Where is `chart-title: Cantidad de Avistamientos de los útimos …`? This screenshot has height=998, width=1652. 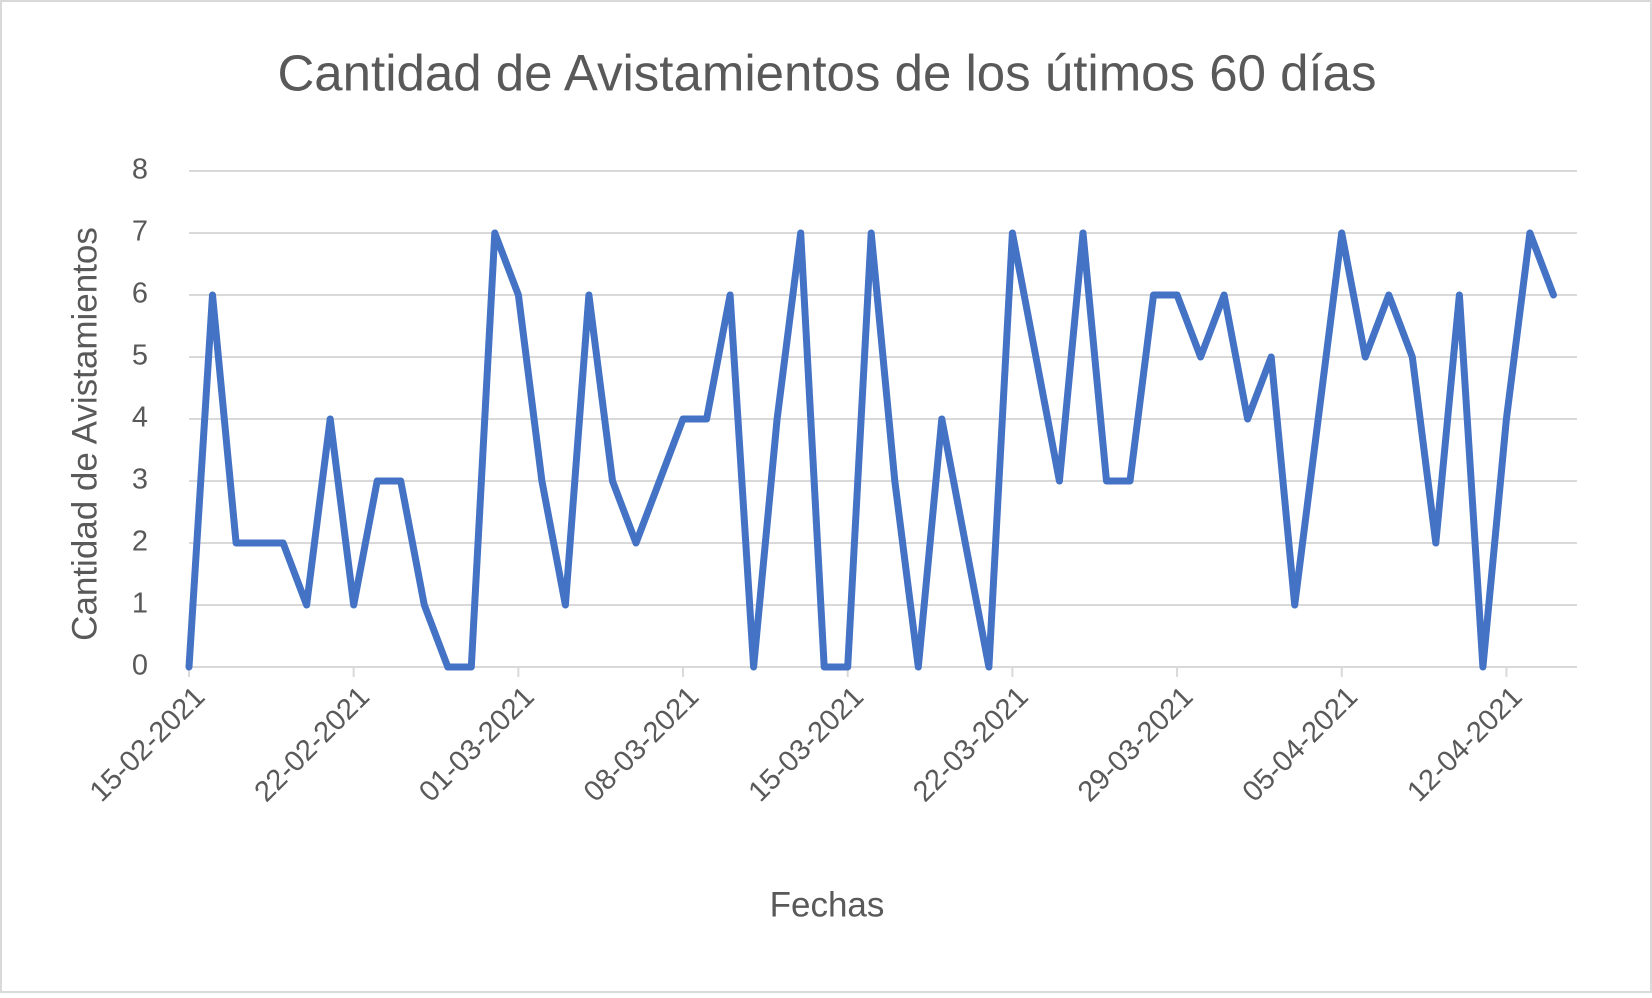 chart-title: Cantidad de Avistamientos de los útimos … is located at coordinates (826, 72).